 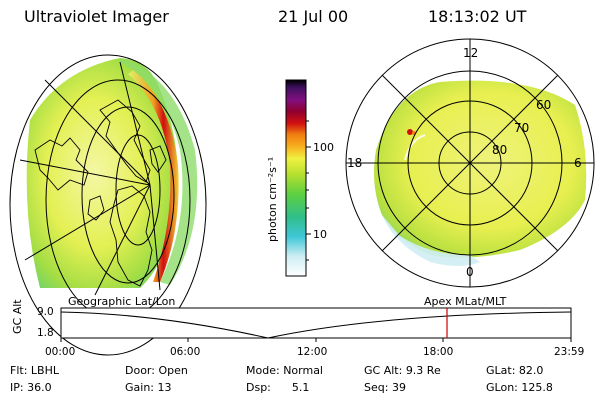 What do you see at coordinates (376, 387) in the screenshot?
I see `param-seq-label: Seq:` at bounding box center [376, 387].